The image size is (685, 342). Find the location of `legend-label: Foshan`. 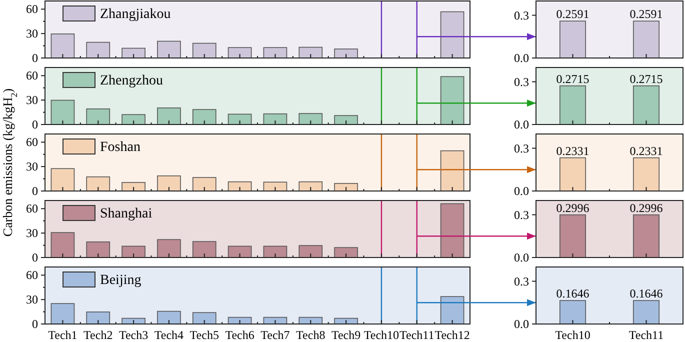

legend-label: Foshan is located at coordinates (120, 147).